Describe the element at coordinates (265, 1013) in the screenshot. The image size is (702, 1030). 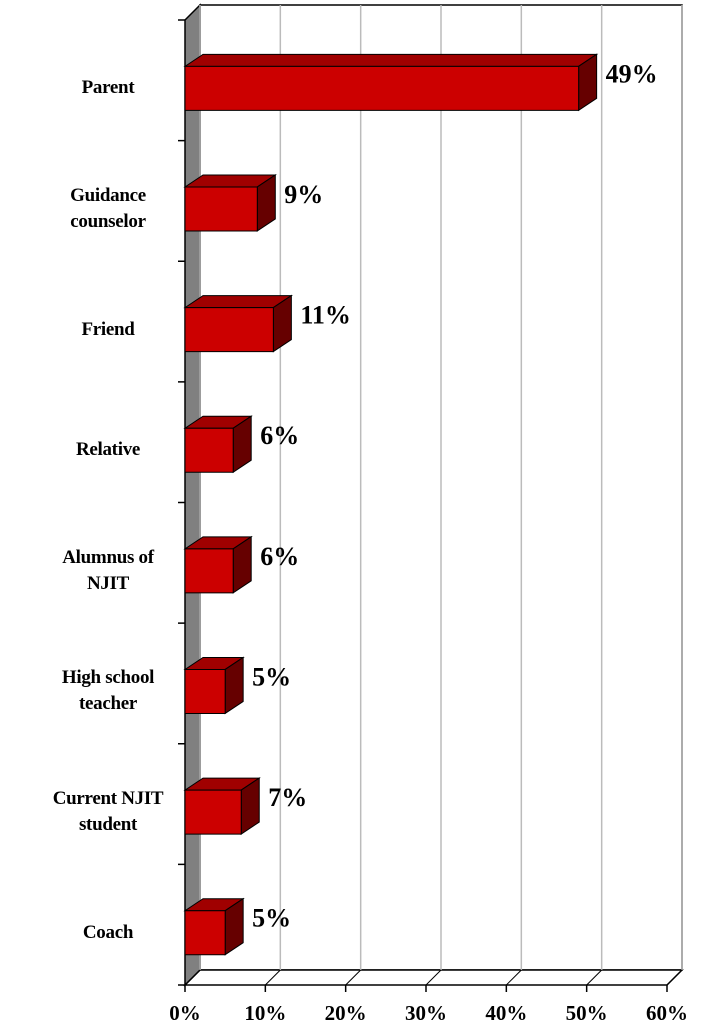
I see `x-tick-label: 10%` at that location.